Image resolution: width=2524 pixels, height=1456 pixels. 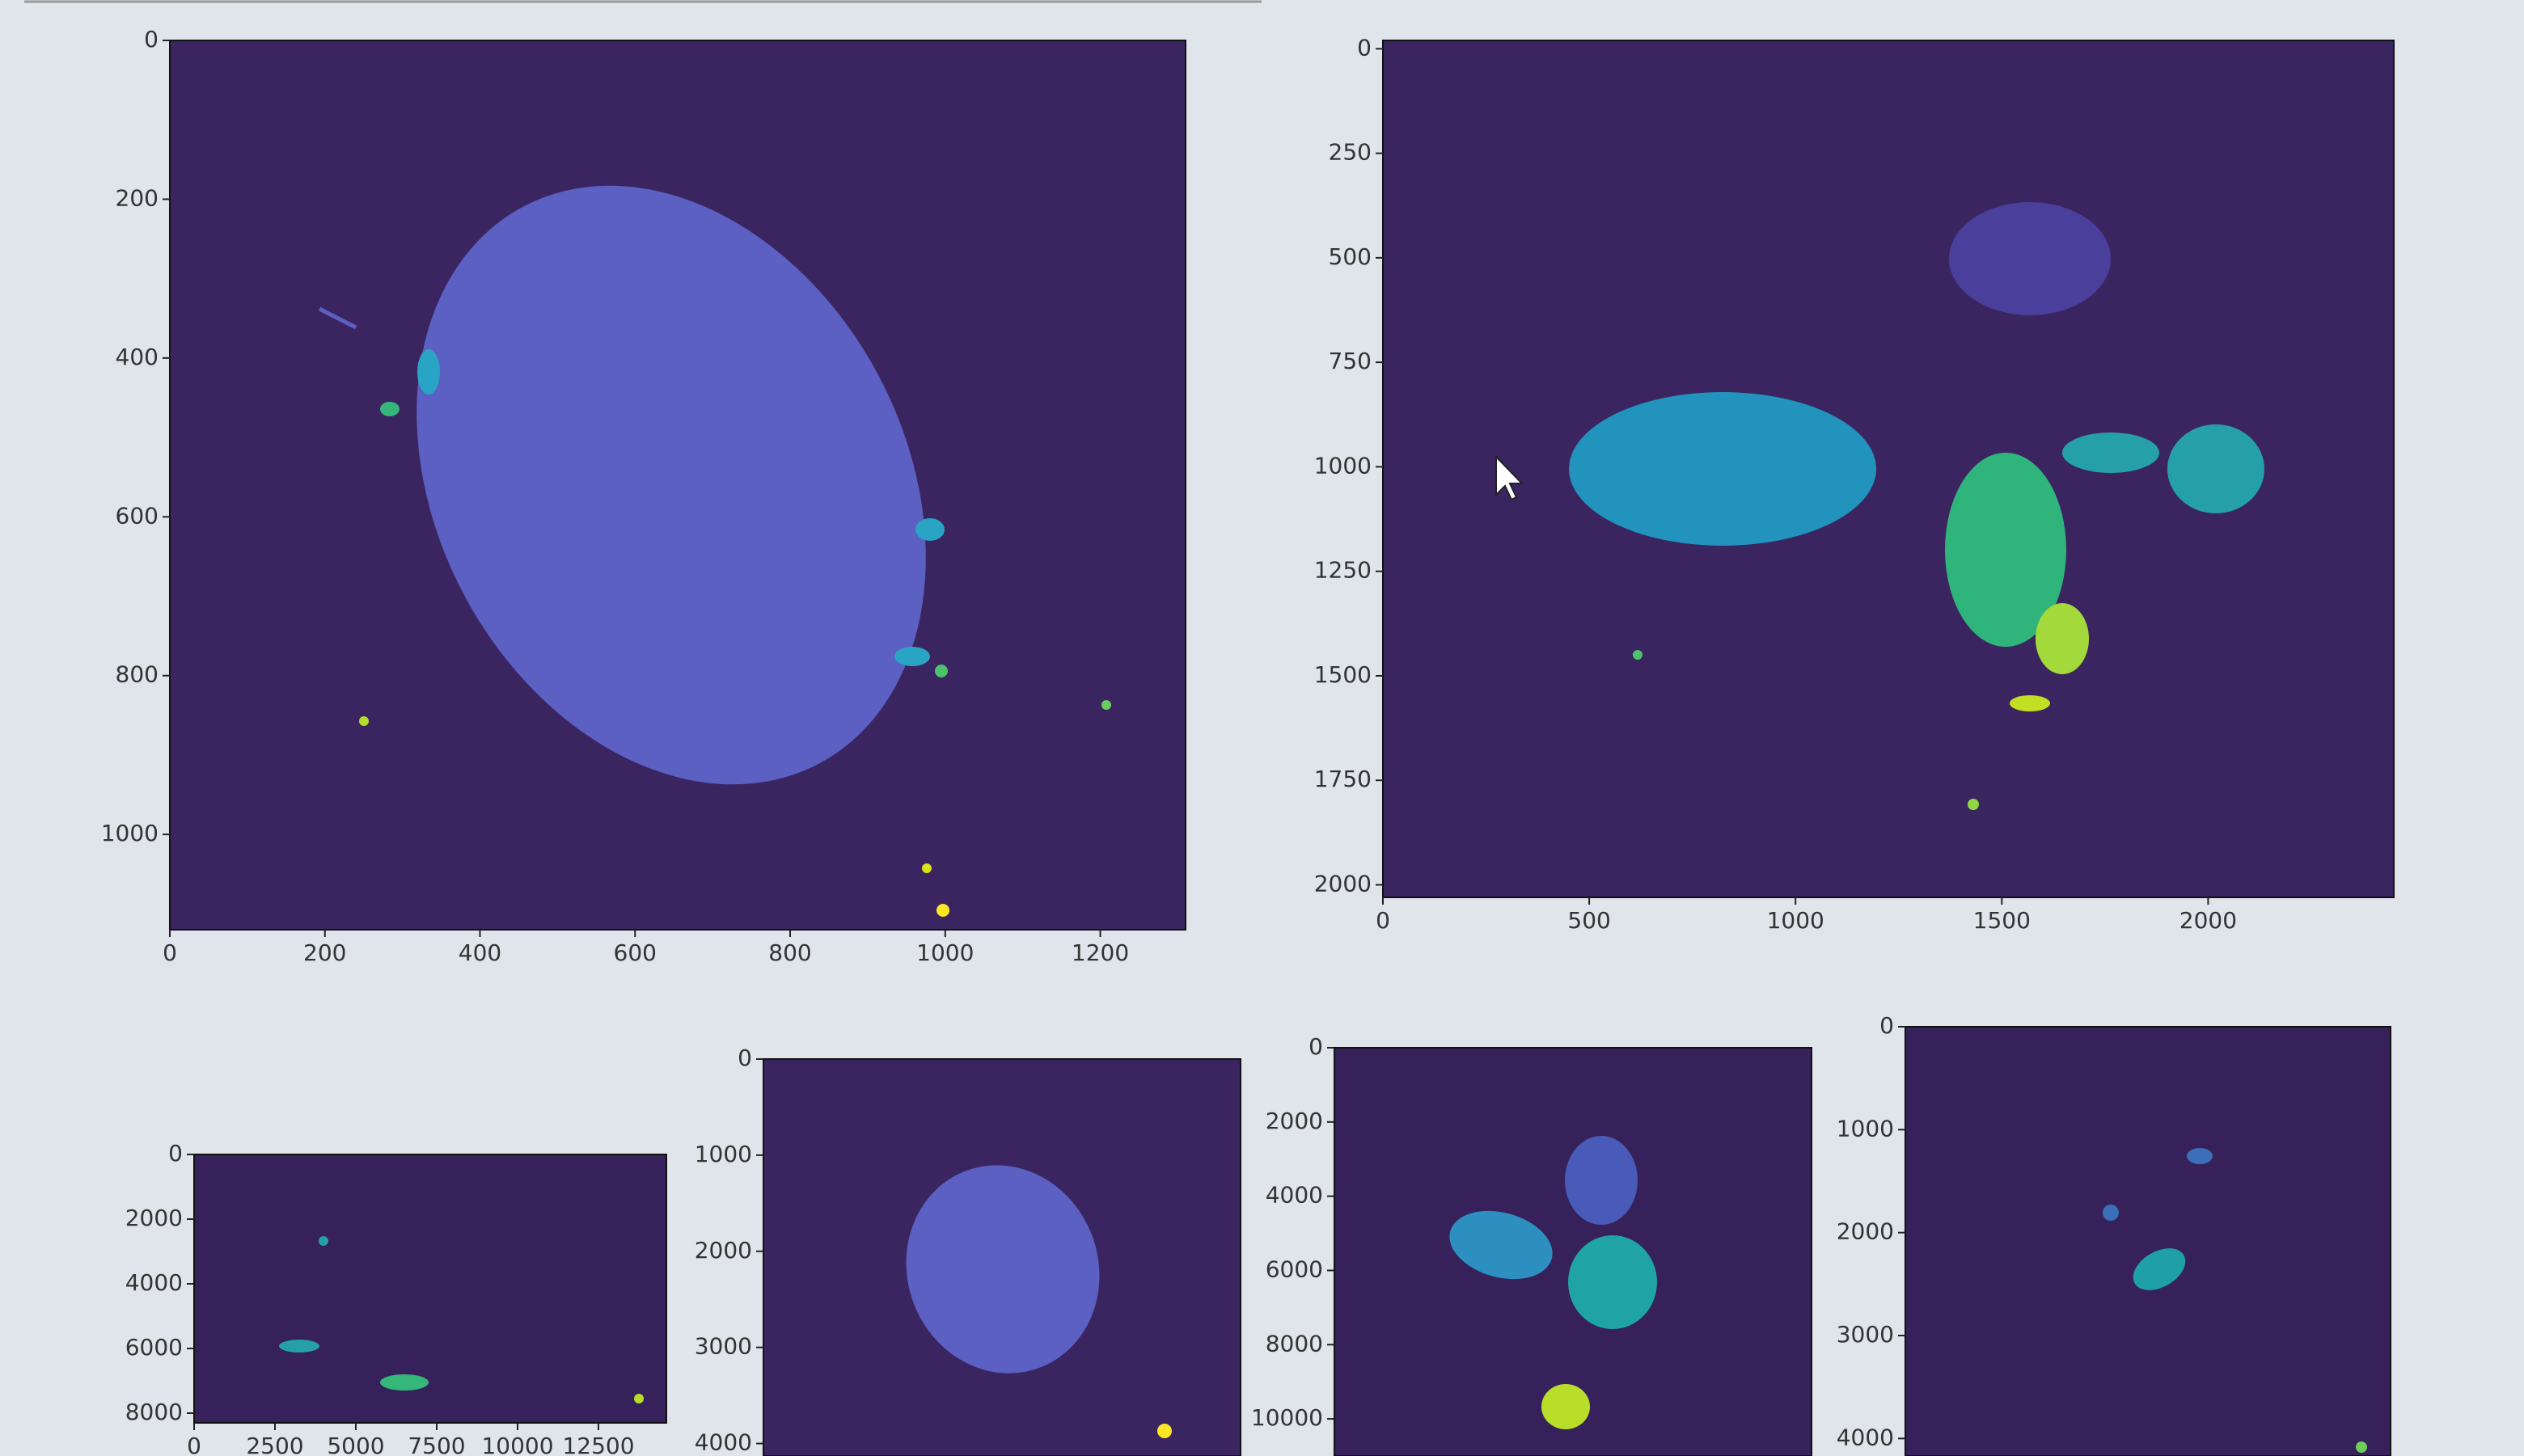 What do you see at coordinates (2208, 920) in the screenshot?
I see `x-tick-label: 2000` at bounding box center [2208, 920].